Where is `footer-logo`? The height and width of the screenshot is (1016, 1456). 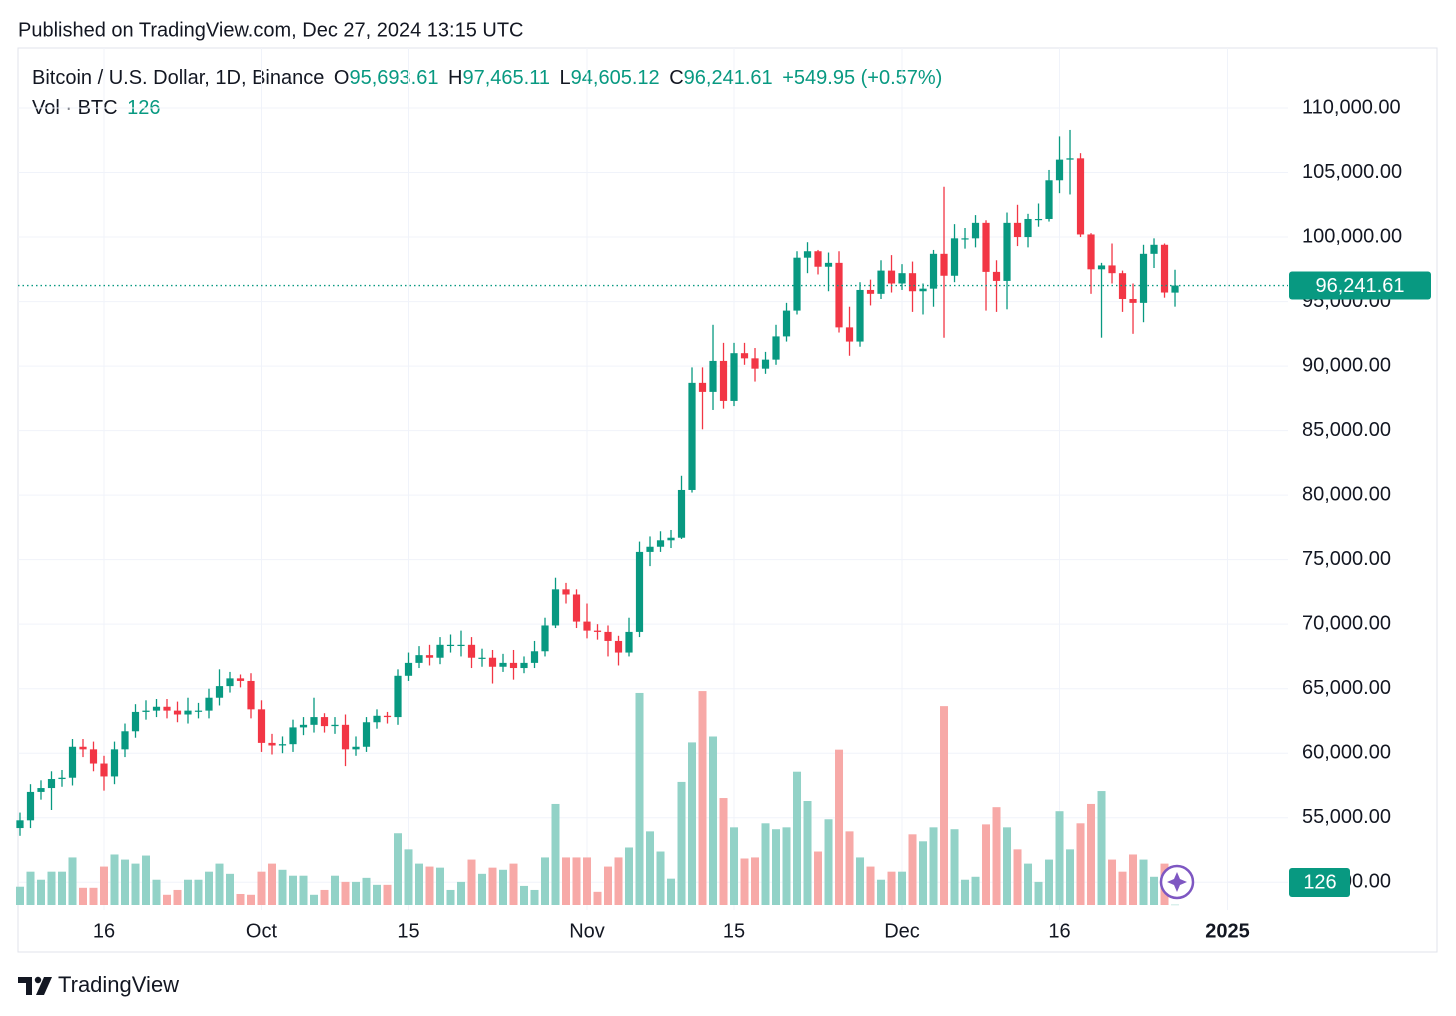 footer-logo is located at coordinates (35, 985).